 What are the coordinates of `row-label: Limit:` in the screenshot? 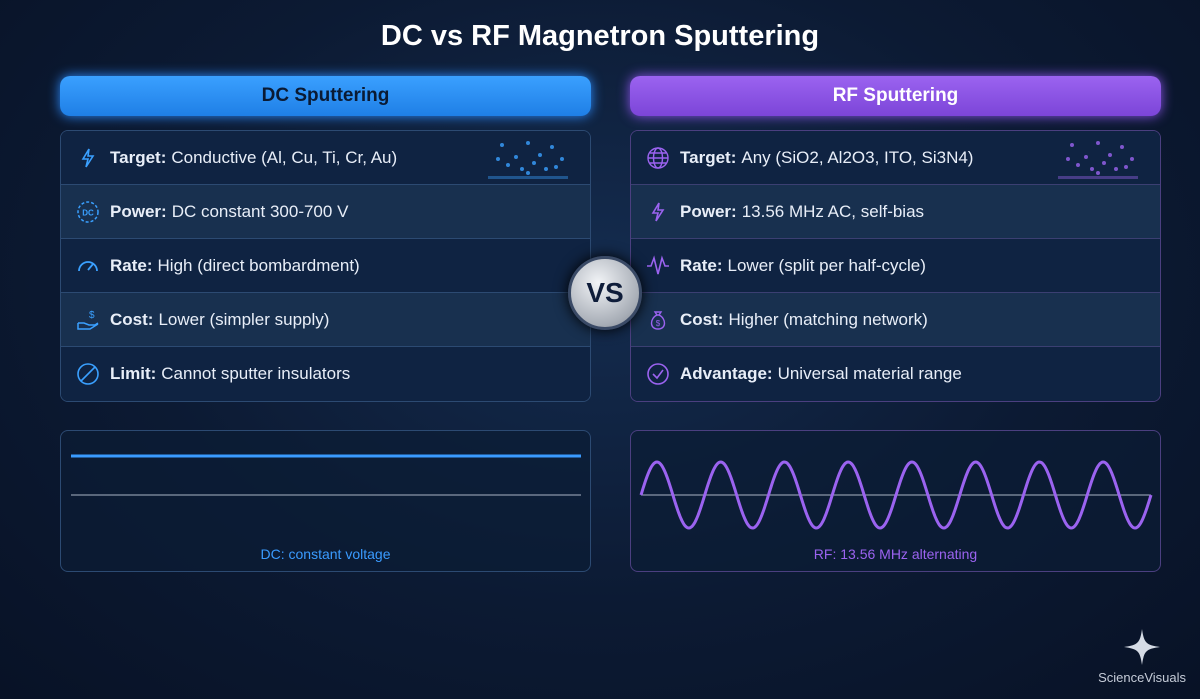 It's located at (133, 373).